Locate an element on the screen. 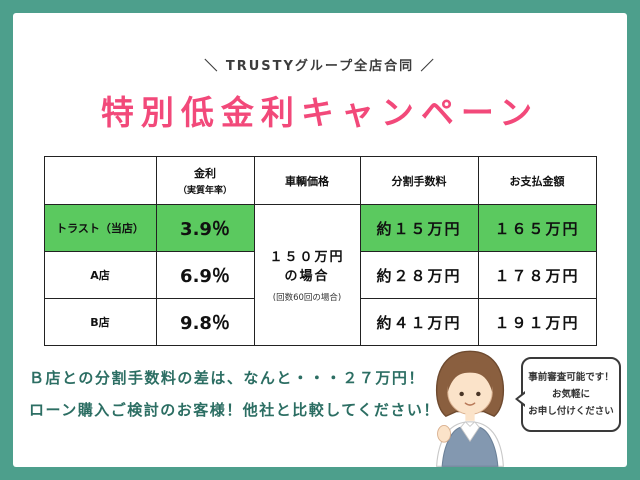  interest-rate-cell: 9.8％ is located at coordinates (205, 322).